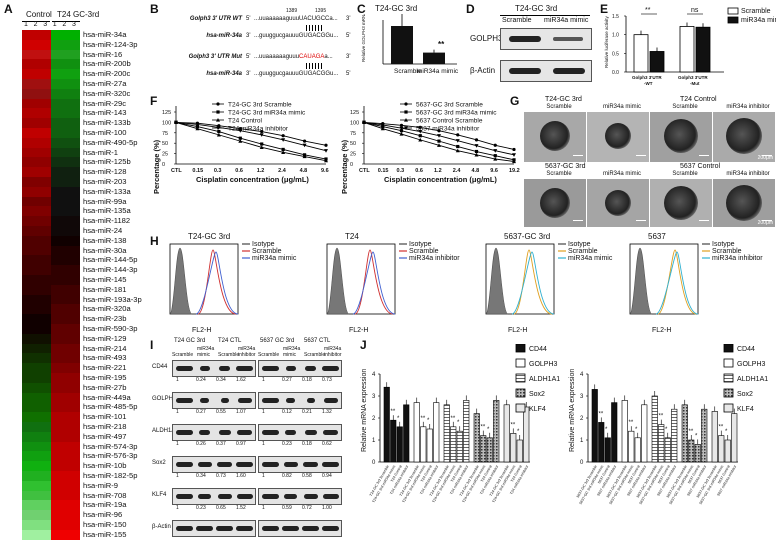 The height and width of the screenshot is (550, 776). I want to click on heatmap-row-label: hsa-miR-1, so click(101, 152).